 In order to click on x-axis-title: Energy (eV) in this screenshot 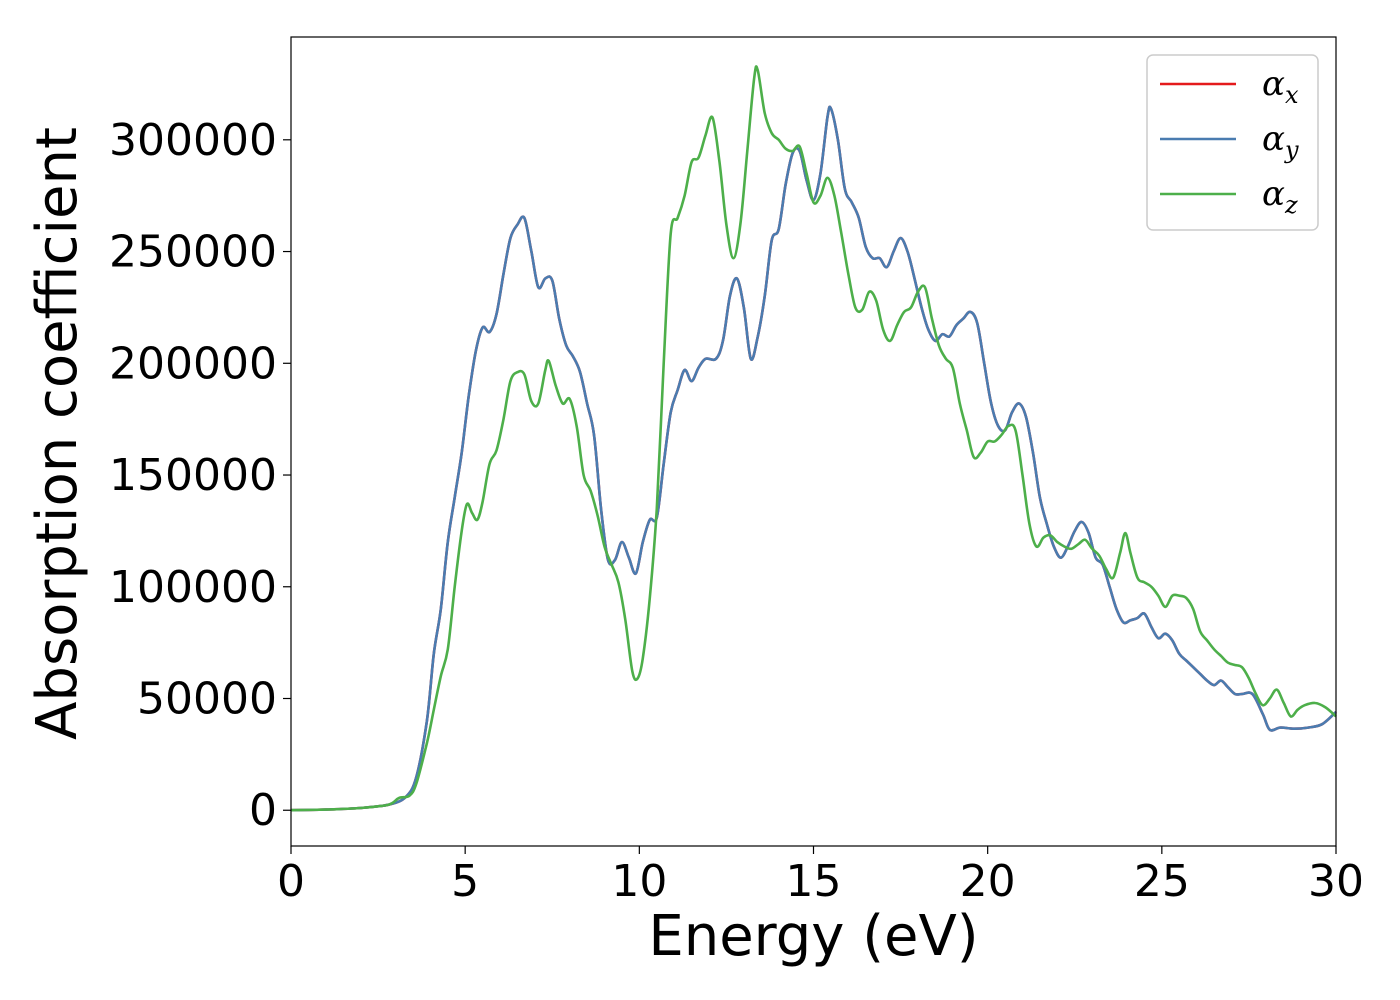, I will do `click(813, 936)`.